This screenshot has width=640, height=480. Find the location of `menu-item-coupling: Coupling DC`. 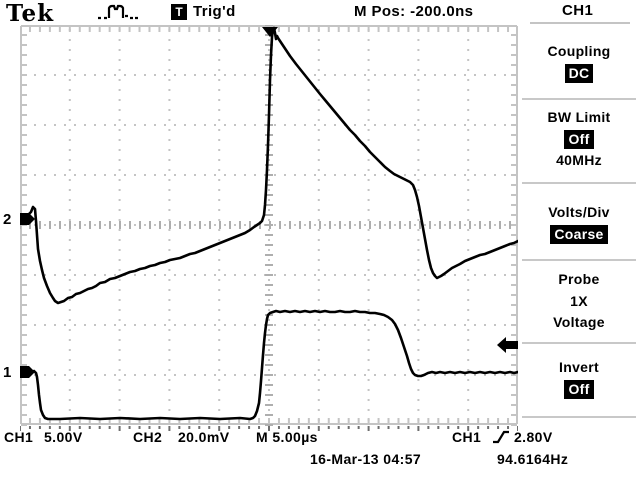

menu-item-coupling: Coupling DC is located at coordinates (579, 62).